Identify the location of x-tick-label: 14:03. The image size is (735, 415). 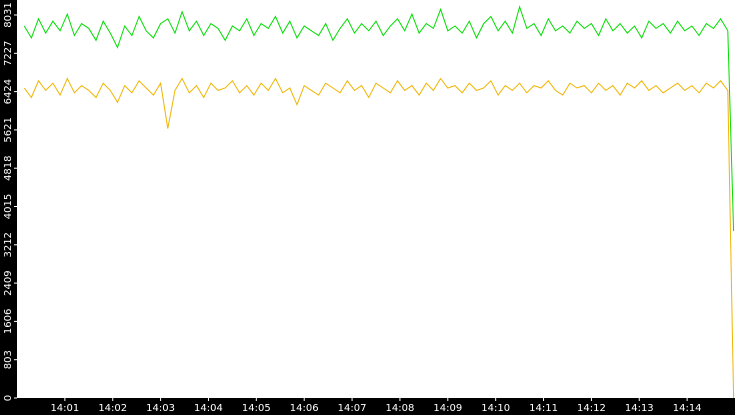
(160, 408).